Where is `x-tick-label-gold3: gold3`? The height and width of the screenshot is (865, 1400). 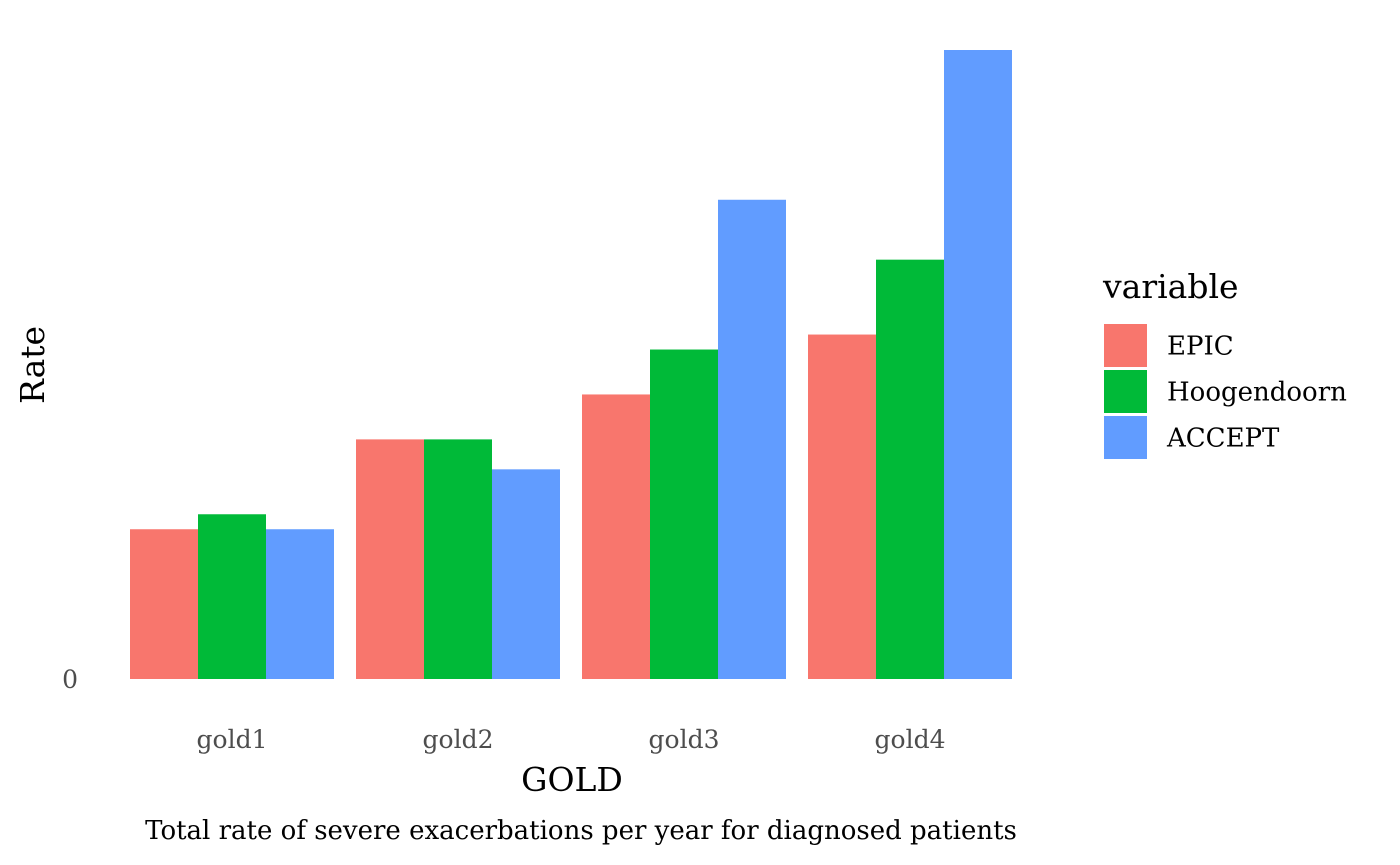
x-tick-label-gold3: gold3 is located at coordinates (684, 739).